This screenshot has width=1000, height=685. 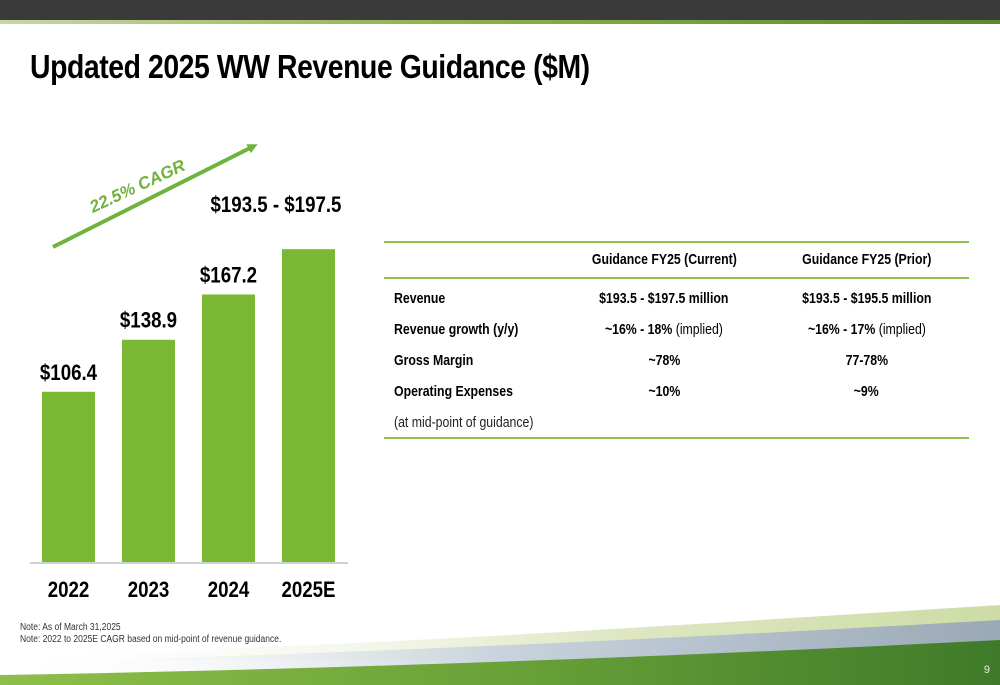 I want to click on bar-2023, so click(x=148, y=450).